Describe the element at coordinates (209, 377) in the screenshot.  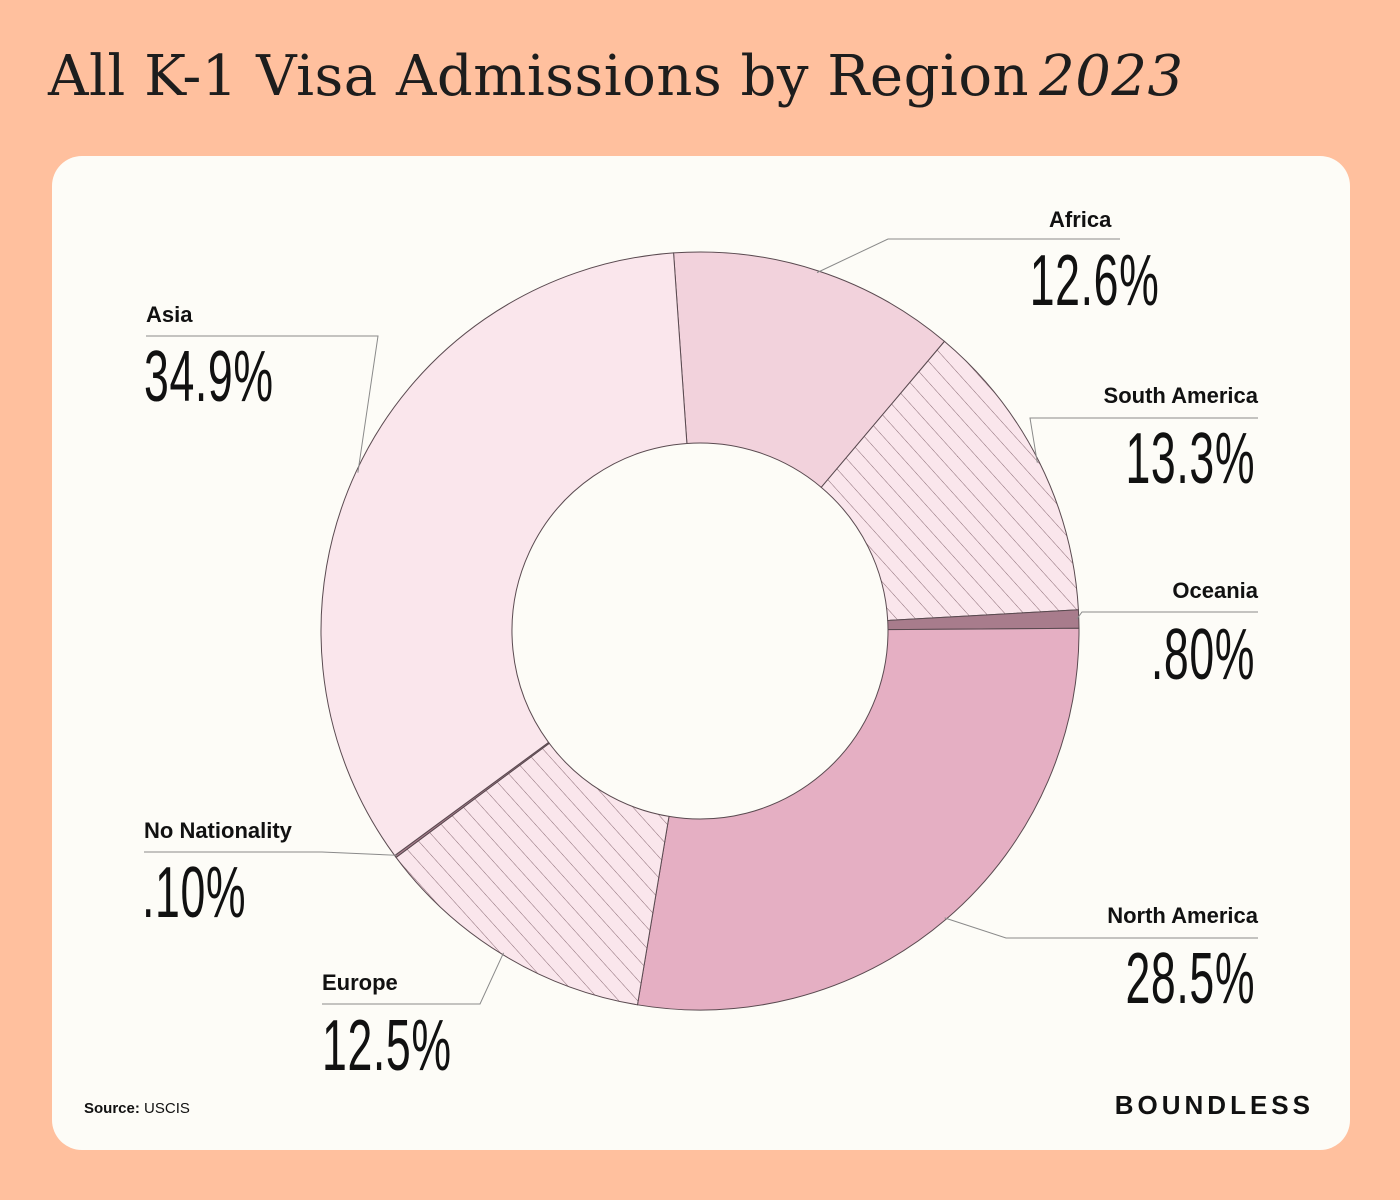
I see `value-asia: 34.9%` at that location.